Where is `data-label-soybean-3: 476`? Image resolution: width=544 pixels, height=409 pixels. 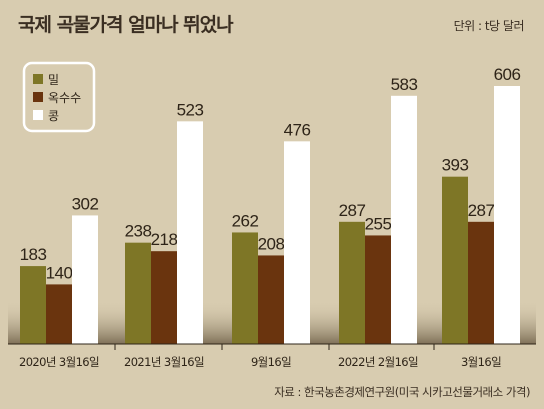
data-label-soybean-3: 476 is located at coordinates (297, 129).